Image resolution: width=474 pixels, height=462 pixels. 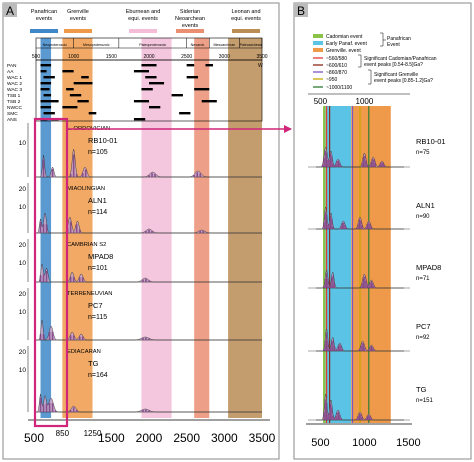 What do you see at coordinates (403, 81) in the screenshot?
I see `sig2-2: event peaks [0.85-1.2]Ga?` at bounding box center [403, 81].